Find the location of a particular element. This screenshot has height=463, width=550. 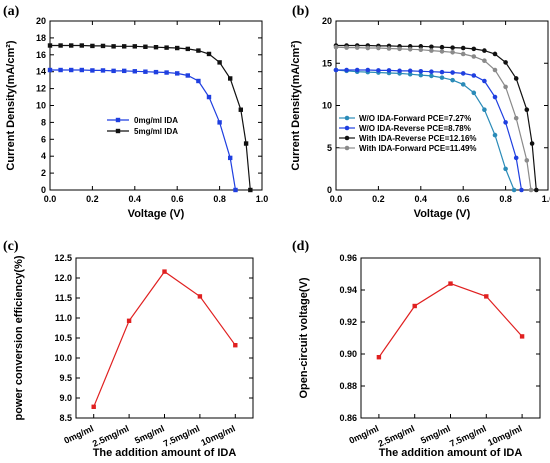

y-tick-label: 9.0 is located at coordinates (65, 398).